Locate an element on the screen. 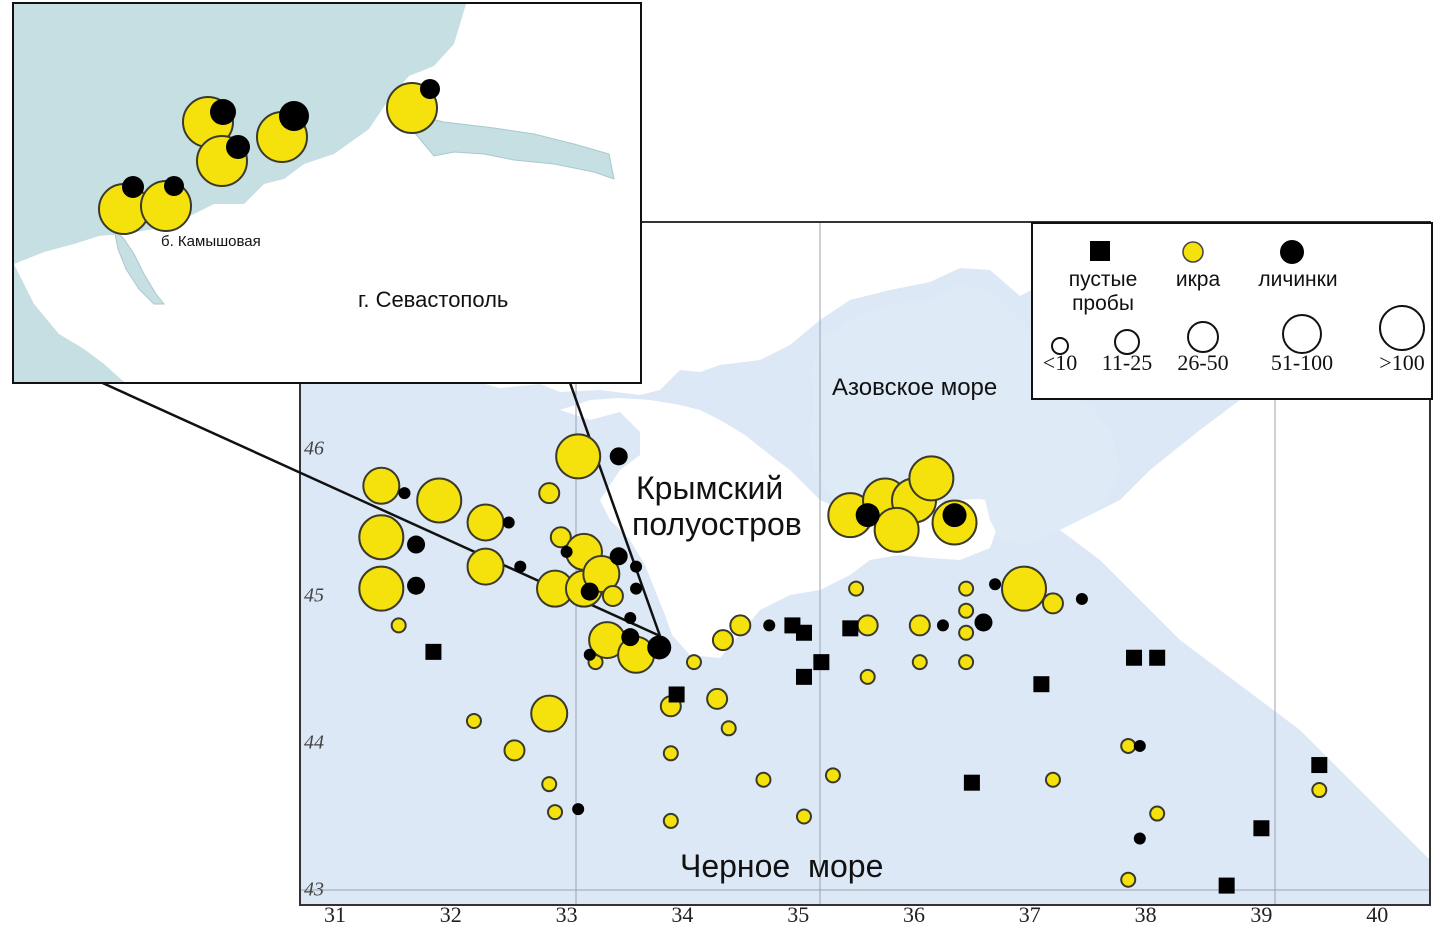 This screenshot has width=1448, height=945. x-tick-37: 37 is located at coordinates (1029, 914).